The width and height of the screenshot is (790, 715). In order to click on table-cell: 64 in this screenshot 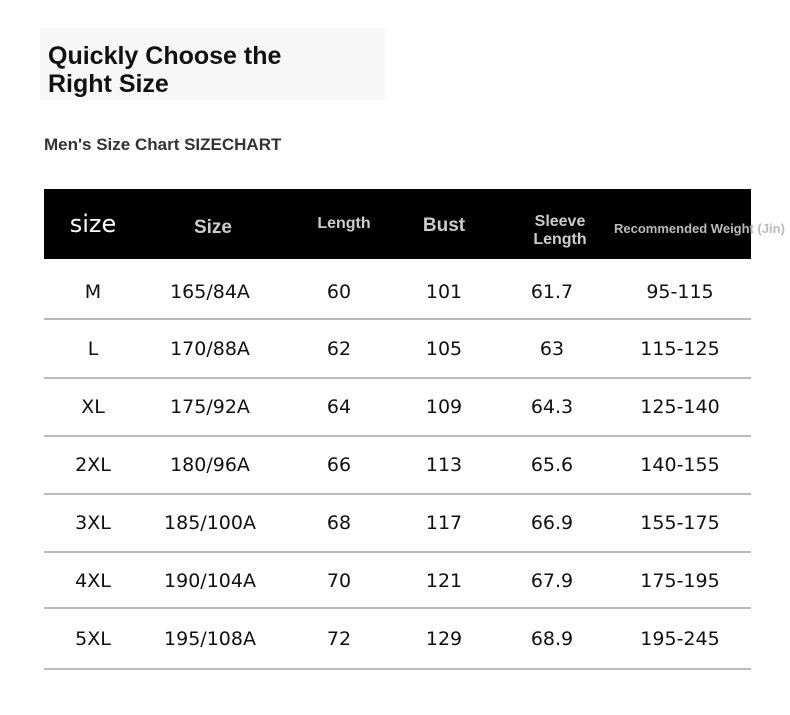, I will do `click(339, 407)`.